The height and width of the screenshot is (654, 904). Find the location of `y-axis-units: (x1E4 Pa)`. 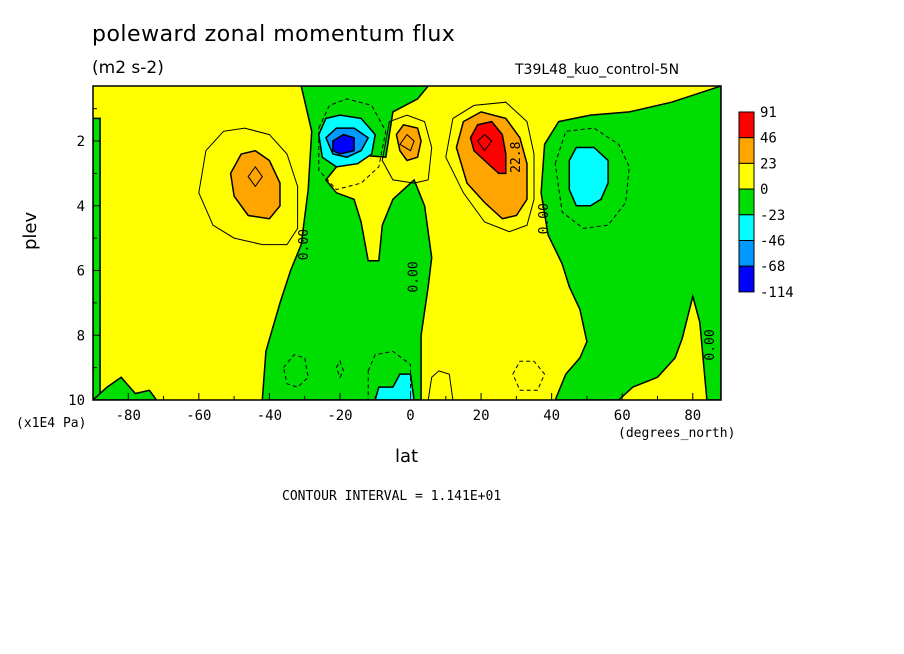

y-axis-units: (x1E4 Pa) is located at coordinates (51, 423).